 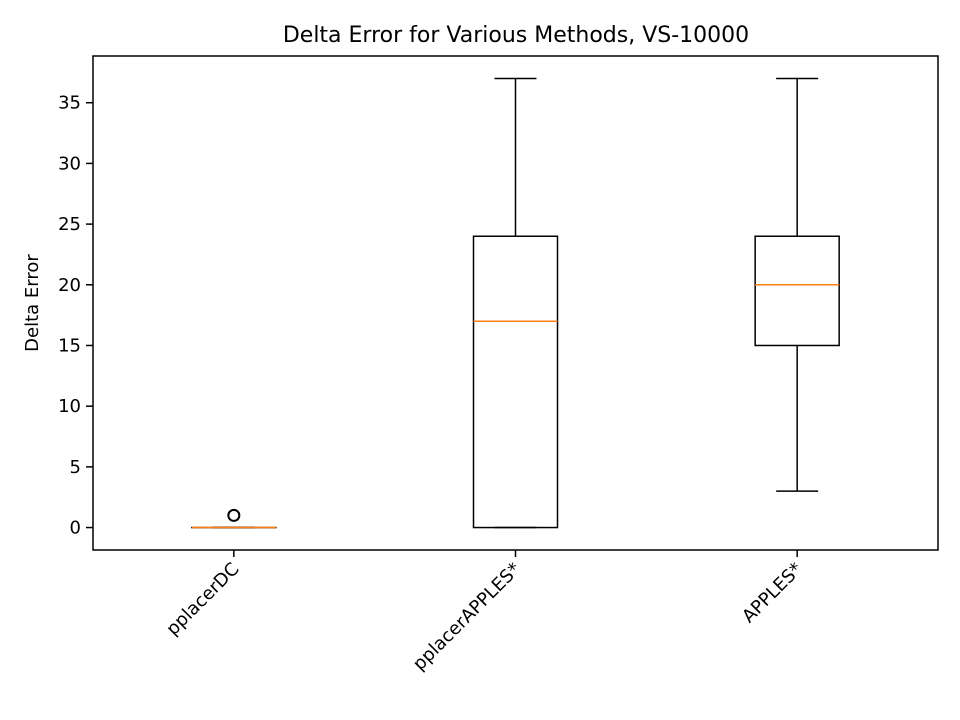 I want to click on x-tick-label: pplacerAPPLES*, so click(x=467, y=617).